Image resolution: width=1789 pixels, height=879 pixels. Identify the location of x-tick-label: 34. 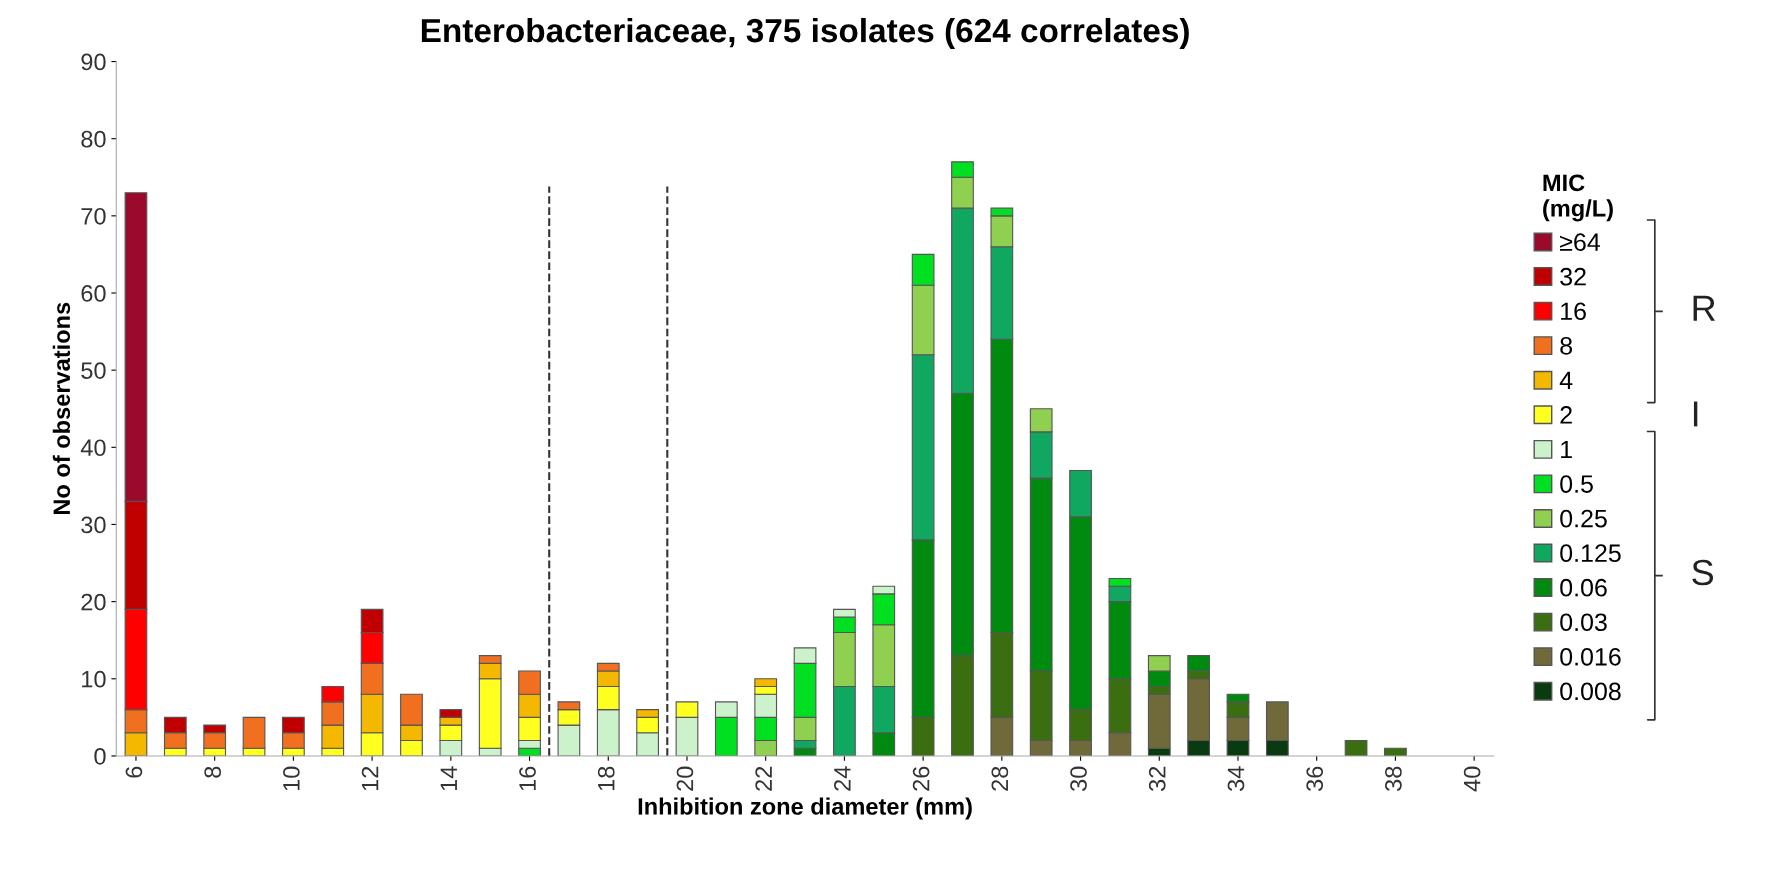
(1236, 779).